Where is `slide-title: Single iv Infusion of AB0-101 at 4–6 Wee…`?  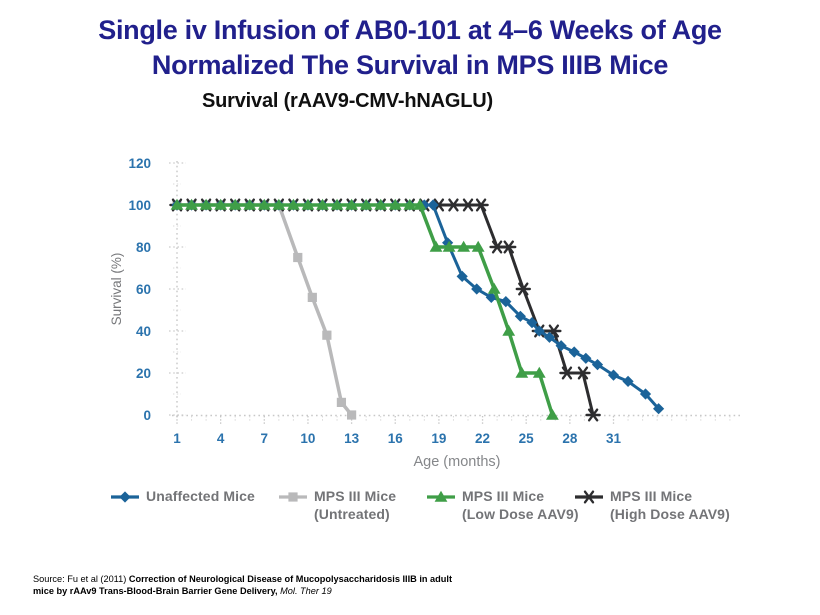
slide-title: Single iv Infusion of AB0-101 at 4–6 Wee… is located at coordinates (410, 48).